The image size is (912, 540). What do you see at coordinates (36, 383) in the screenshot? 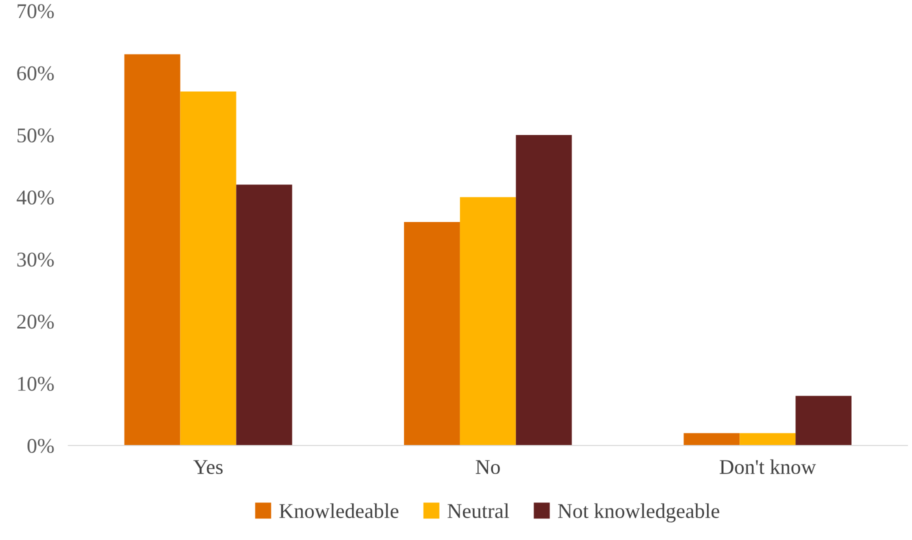
I see `y-tick-label: 10%` at bounding box center [36, 383].